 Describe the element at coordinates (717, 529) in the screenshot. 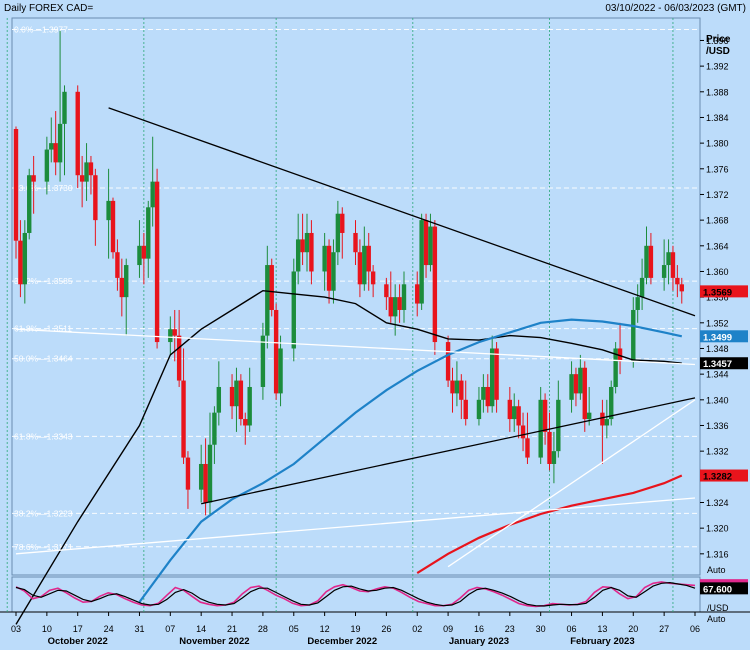

I see `price-tick-label: 1.320` at that location.